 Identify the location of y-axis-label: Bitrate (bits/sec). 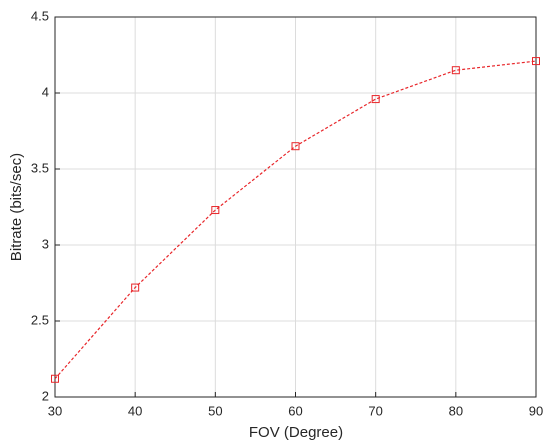
(16, 207).